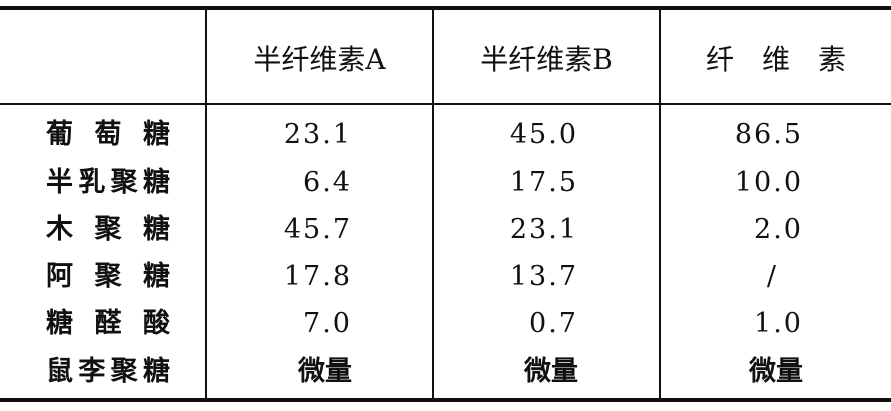 This screenshot has height=411, width=891. Describe the element at coordinates (319, 59) in the screenshot. I see `column-header-hemicellulose-a: 半纤维素A` at that location.